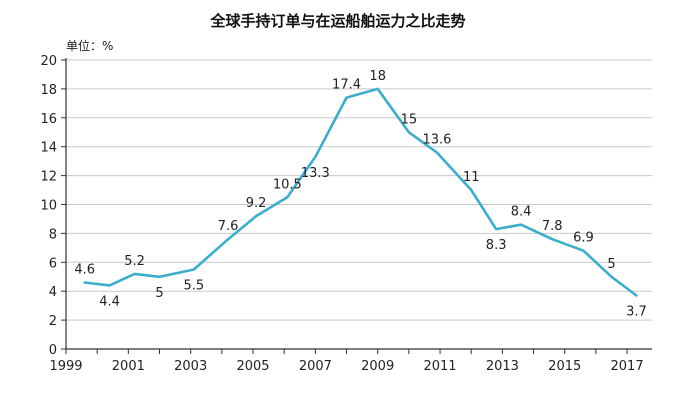 The image size is (677, 405). What do you see at coordinates (53, 292) in the screenshot?
I see `y-tick-label: 4` at bounding box center [53, 292].